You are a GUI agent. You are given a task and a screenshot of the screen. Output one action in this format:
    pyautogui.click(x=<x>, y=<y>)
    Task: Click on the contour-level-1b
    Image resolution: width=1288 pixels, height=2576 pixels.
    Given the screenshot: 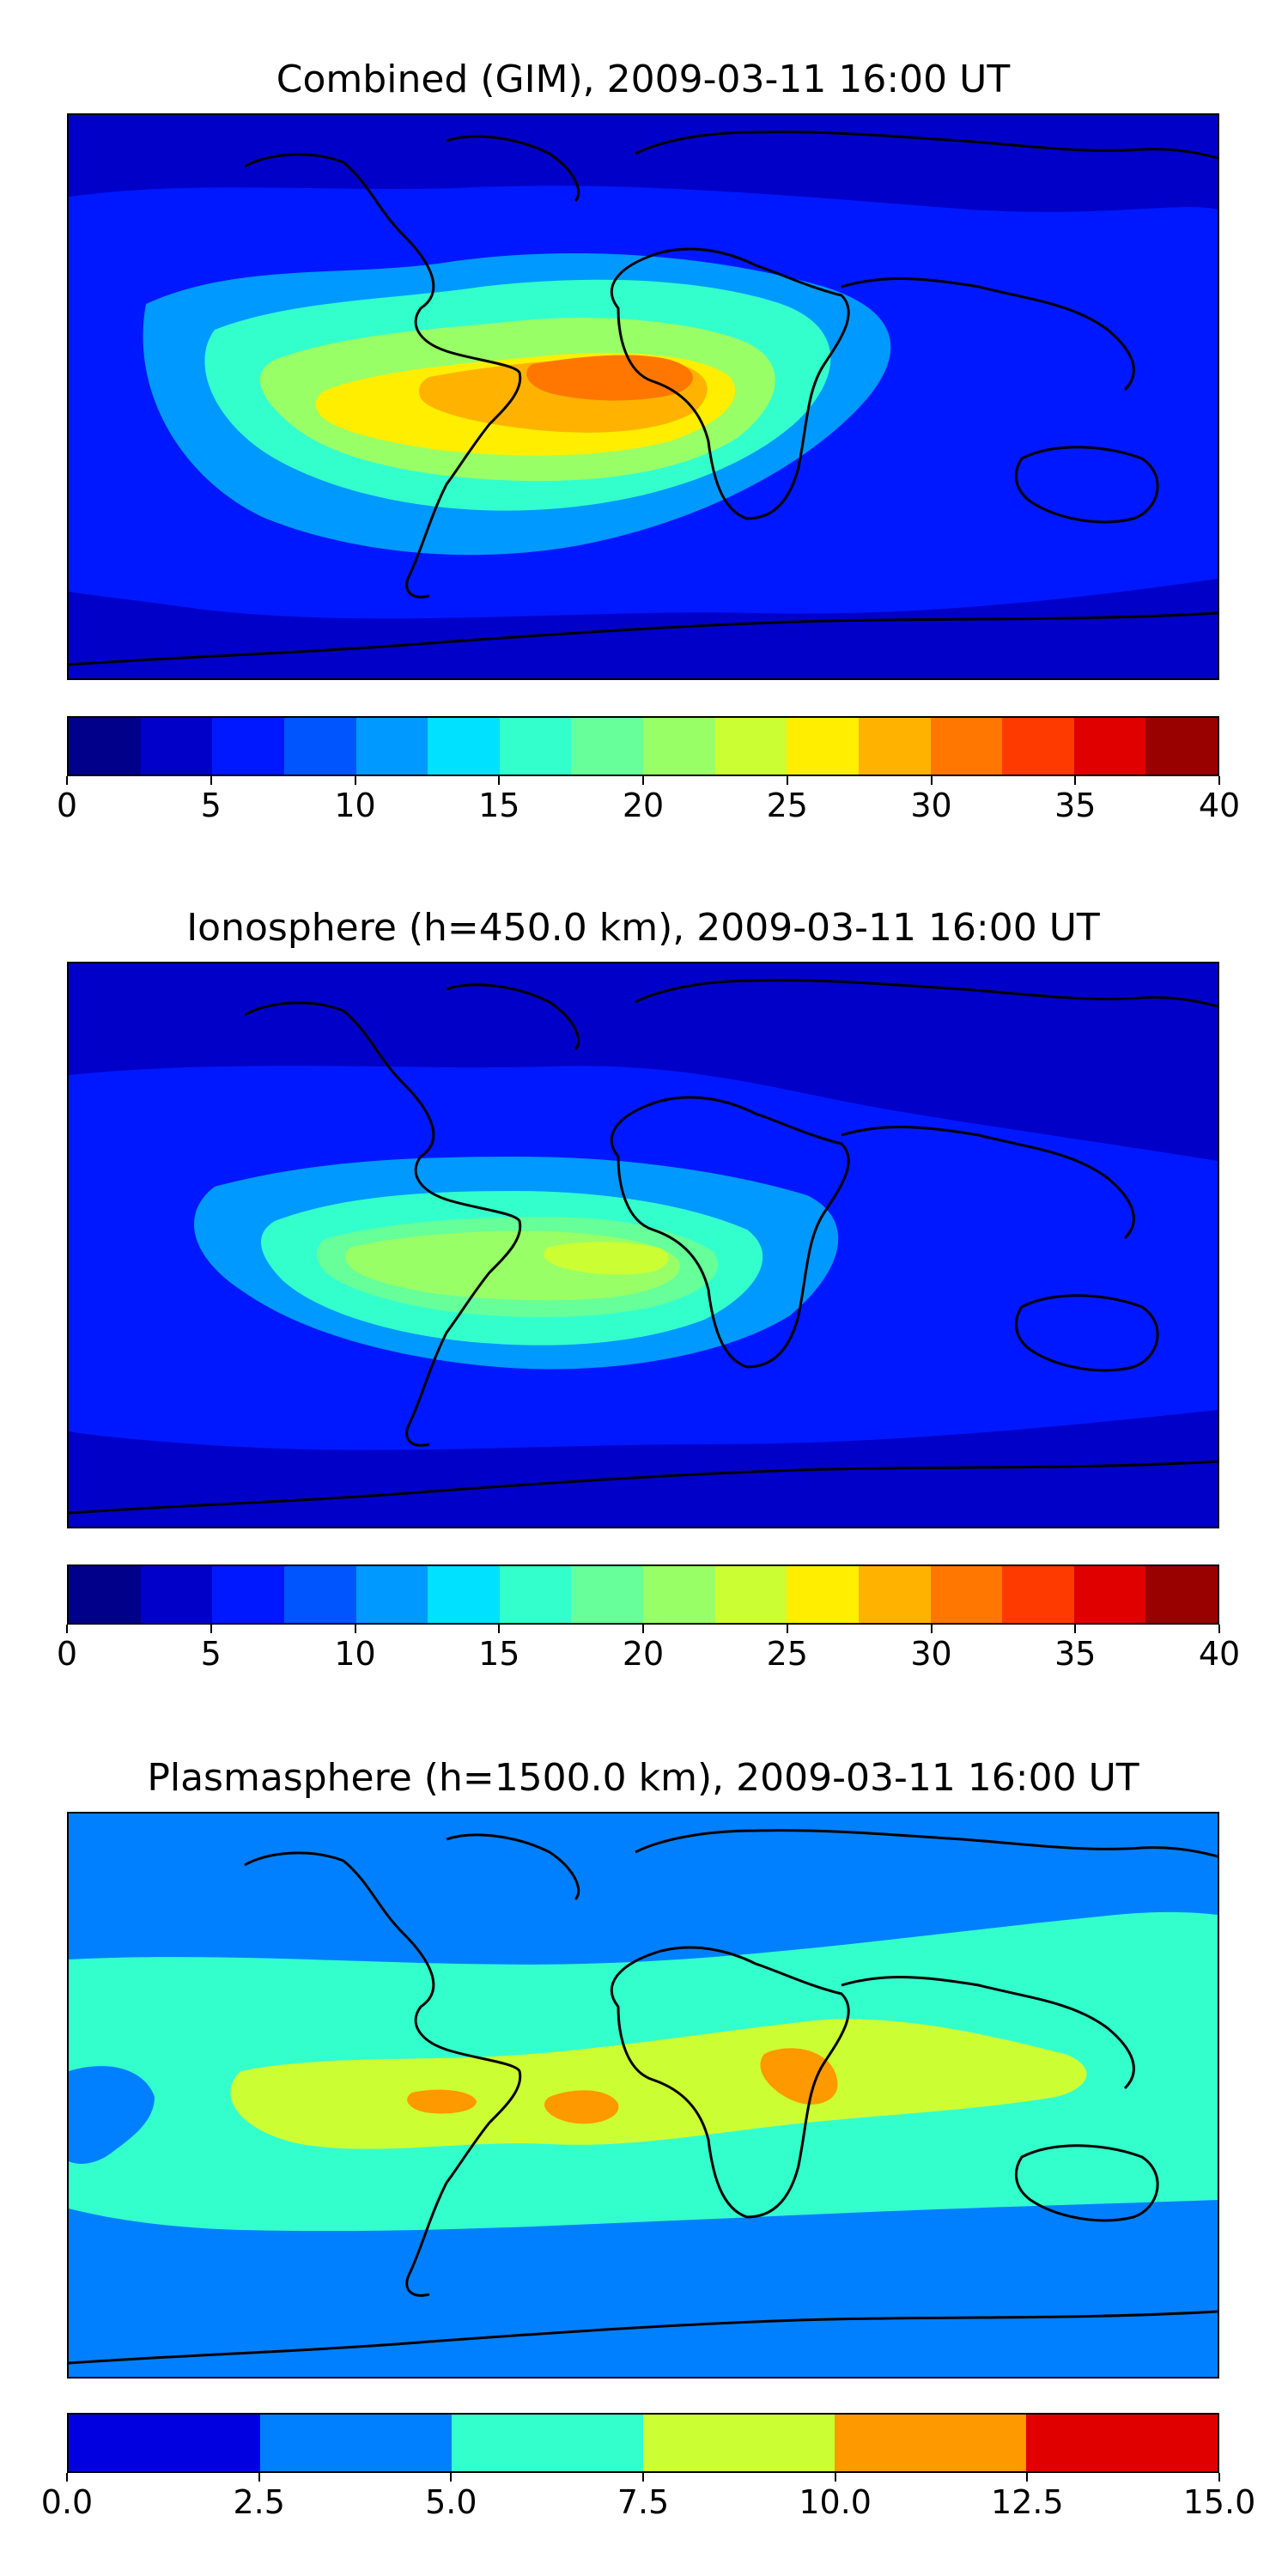 What is the action you would take?
    pyautogui.click(x=112, y=2115)
    